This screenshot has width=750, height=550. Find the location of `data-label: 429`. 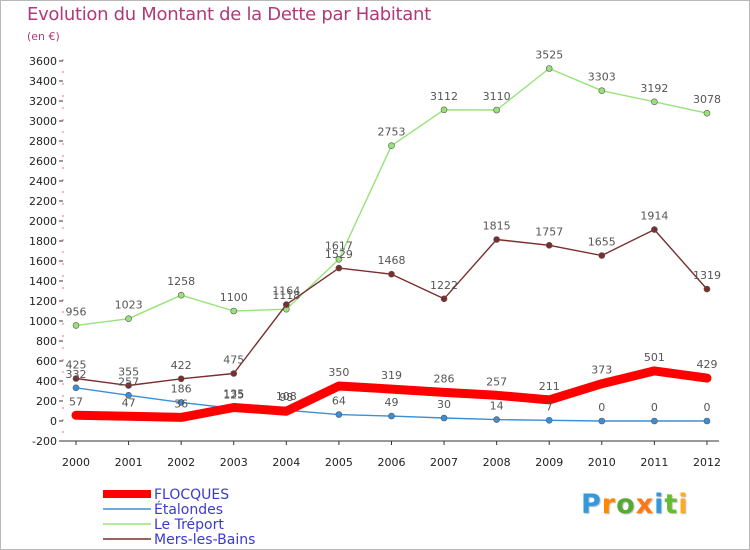

data-label: 429 is located at coordinates (706, 364).